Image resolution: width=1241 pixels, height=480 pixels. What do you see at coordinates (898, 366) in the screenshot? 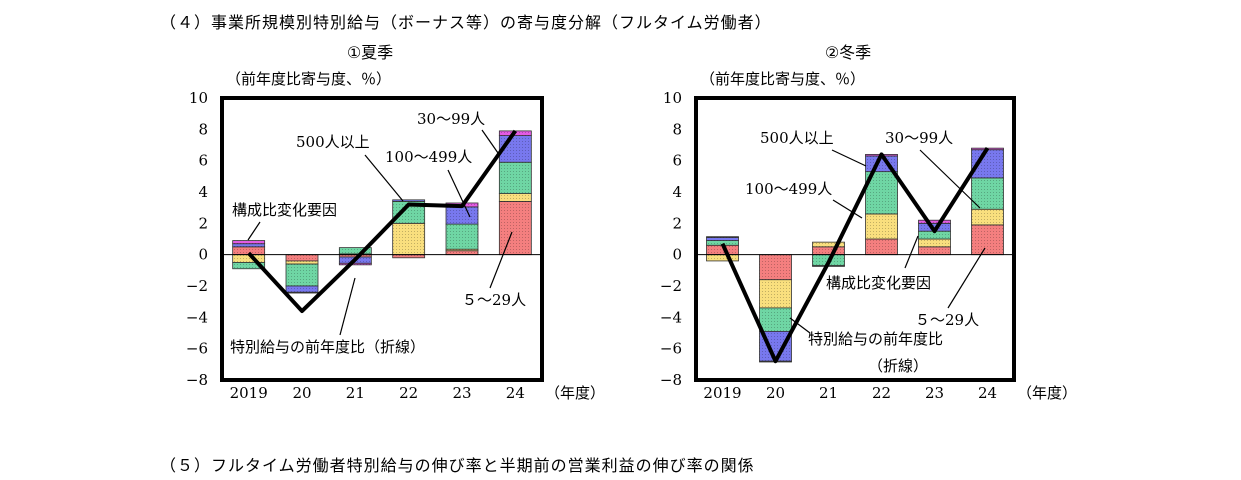
I see `annotation-line-sub: （折線）` at bounding box center [898, 366].